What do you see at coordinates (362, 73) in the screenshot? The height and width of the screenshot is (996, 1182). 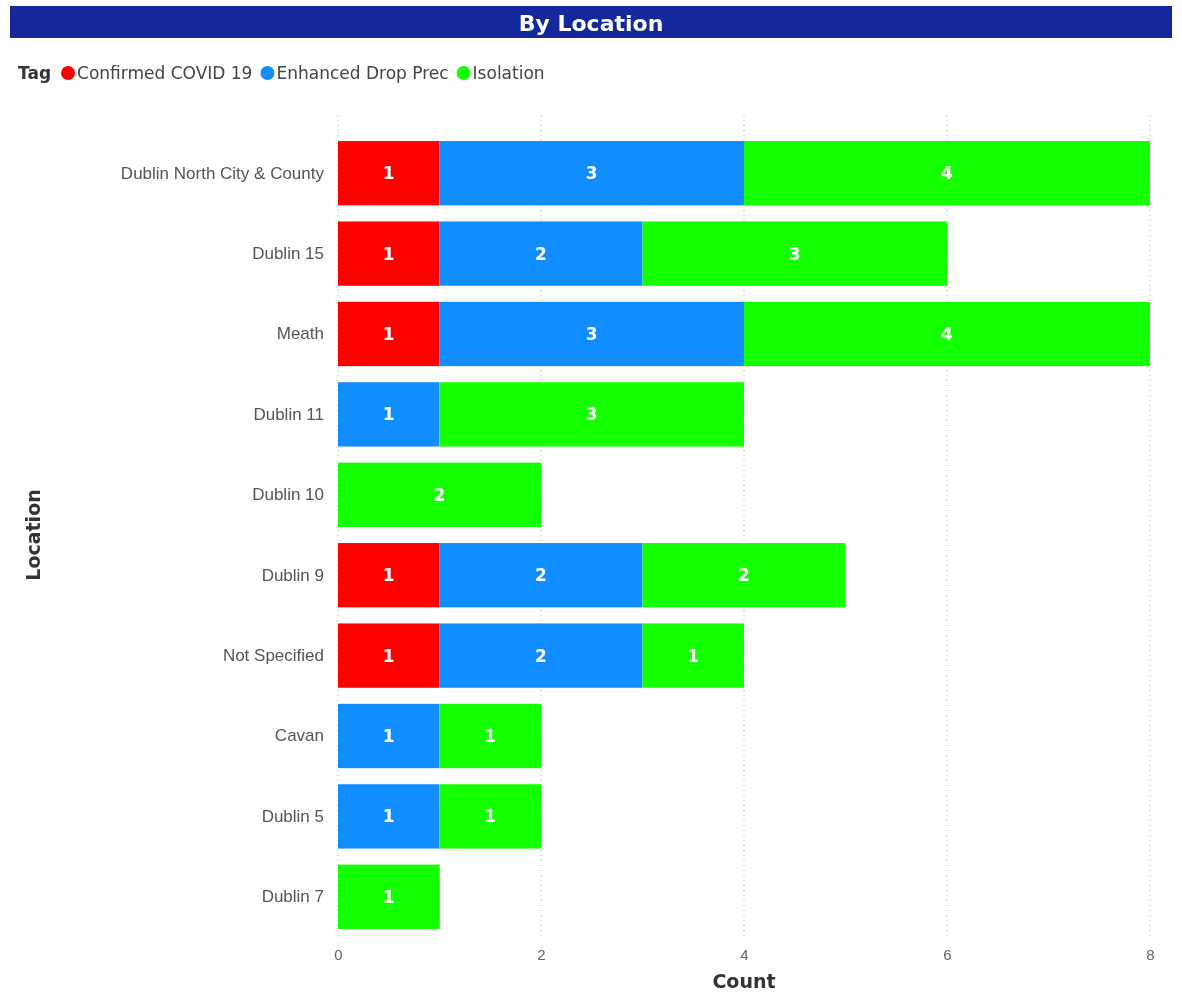 I see `legend-label: Enhanced Drop Prec` at bounding box center [362, 73].